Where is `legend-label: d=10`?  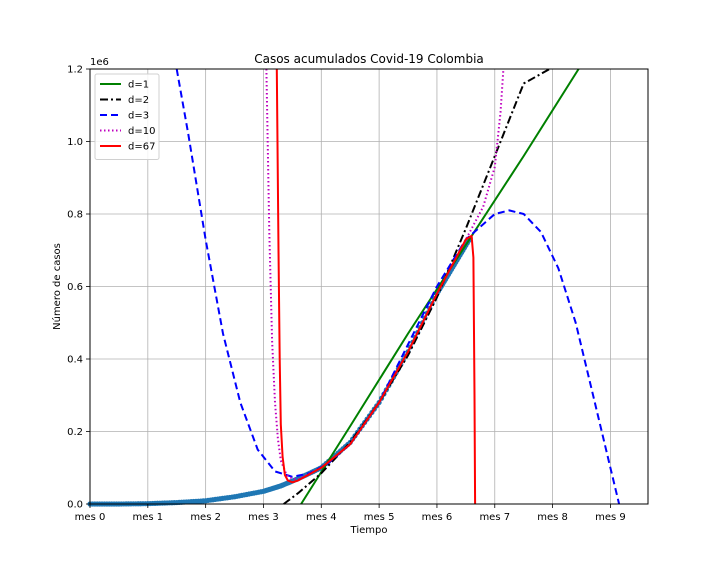
legend-label: d=10 is located at coordinates (141, 131).